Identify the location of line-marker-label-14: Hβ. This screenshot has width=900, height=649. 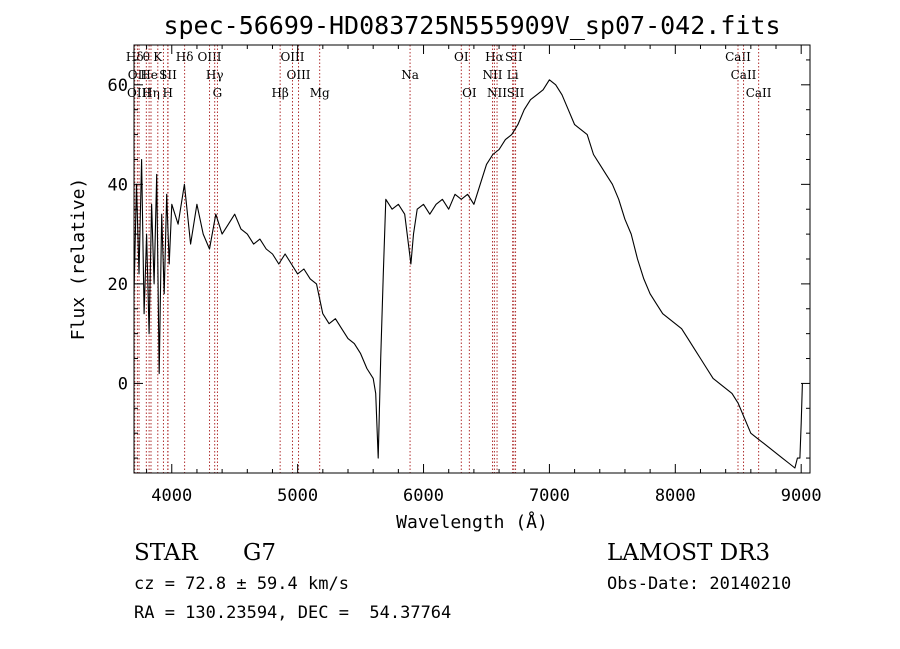
(279, 93).